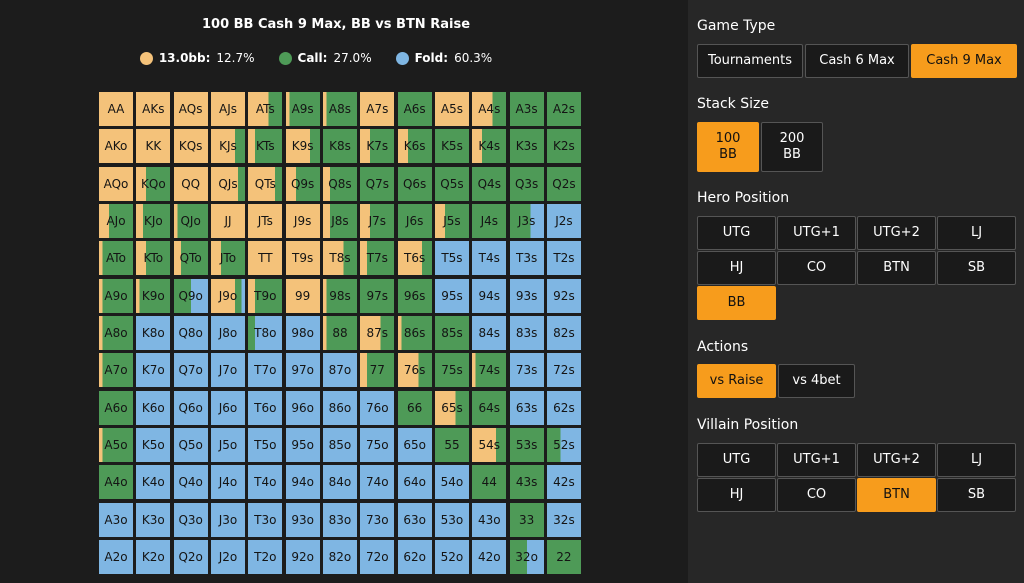 Image resolution: width=1024 pixels, height=583 pixels. What do you see at coordinates (227, 556) in the screenshot?
I see `hand-cell-J2o: J2o` at bounding box center [227, 556].